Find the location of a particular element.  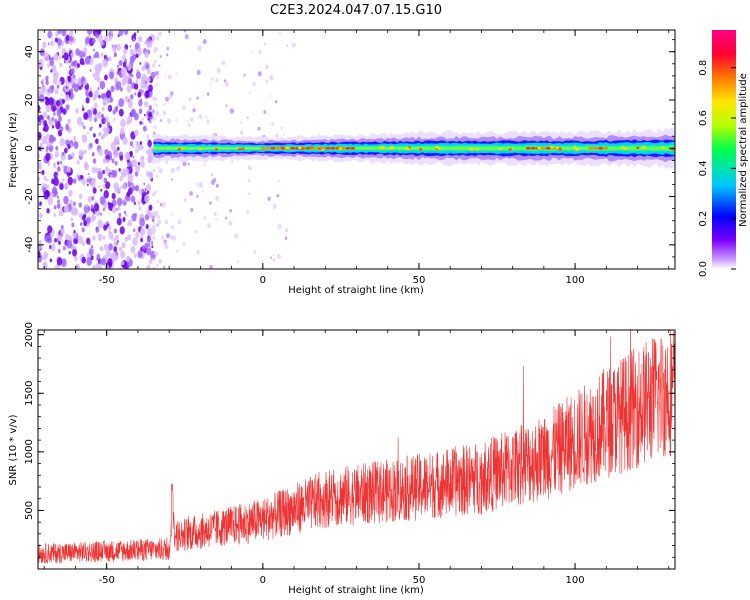

spectrogram-y-tick-label: 0 is located at coordinates (29, 148).